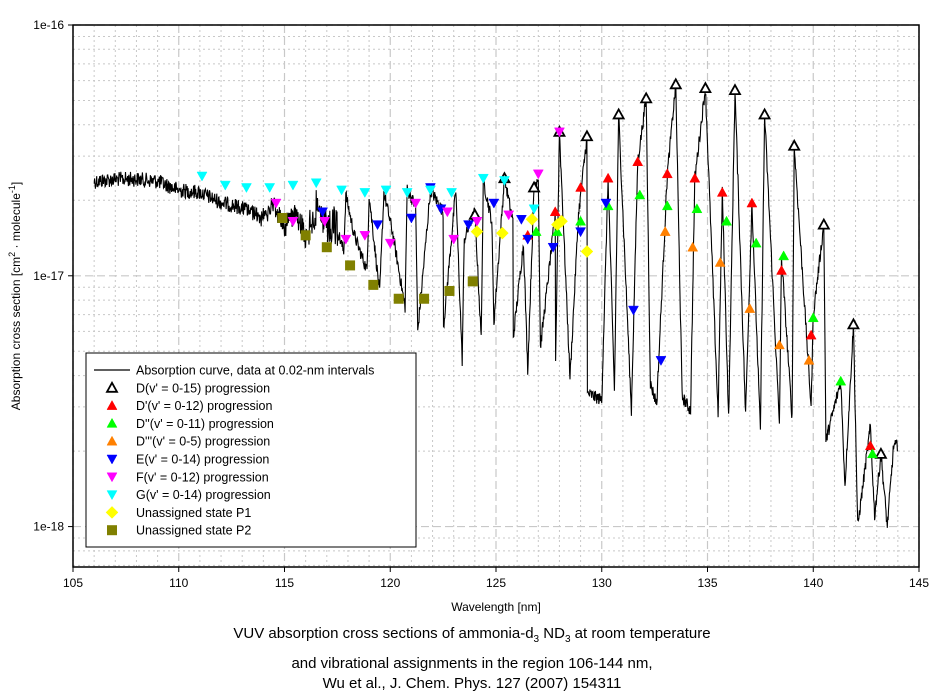 The height and width of the screenshot is (694, 944). What do you see at coordinates (205, 424) in the screenshot?
I see `legend-label: D''(v' = 0-11) progression` at bounding box center [205, 424].